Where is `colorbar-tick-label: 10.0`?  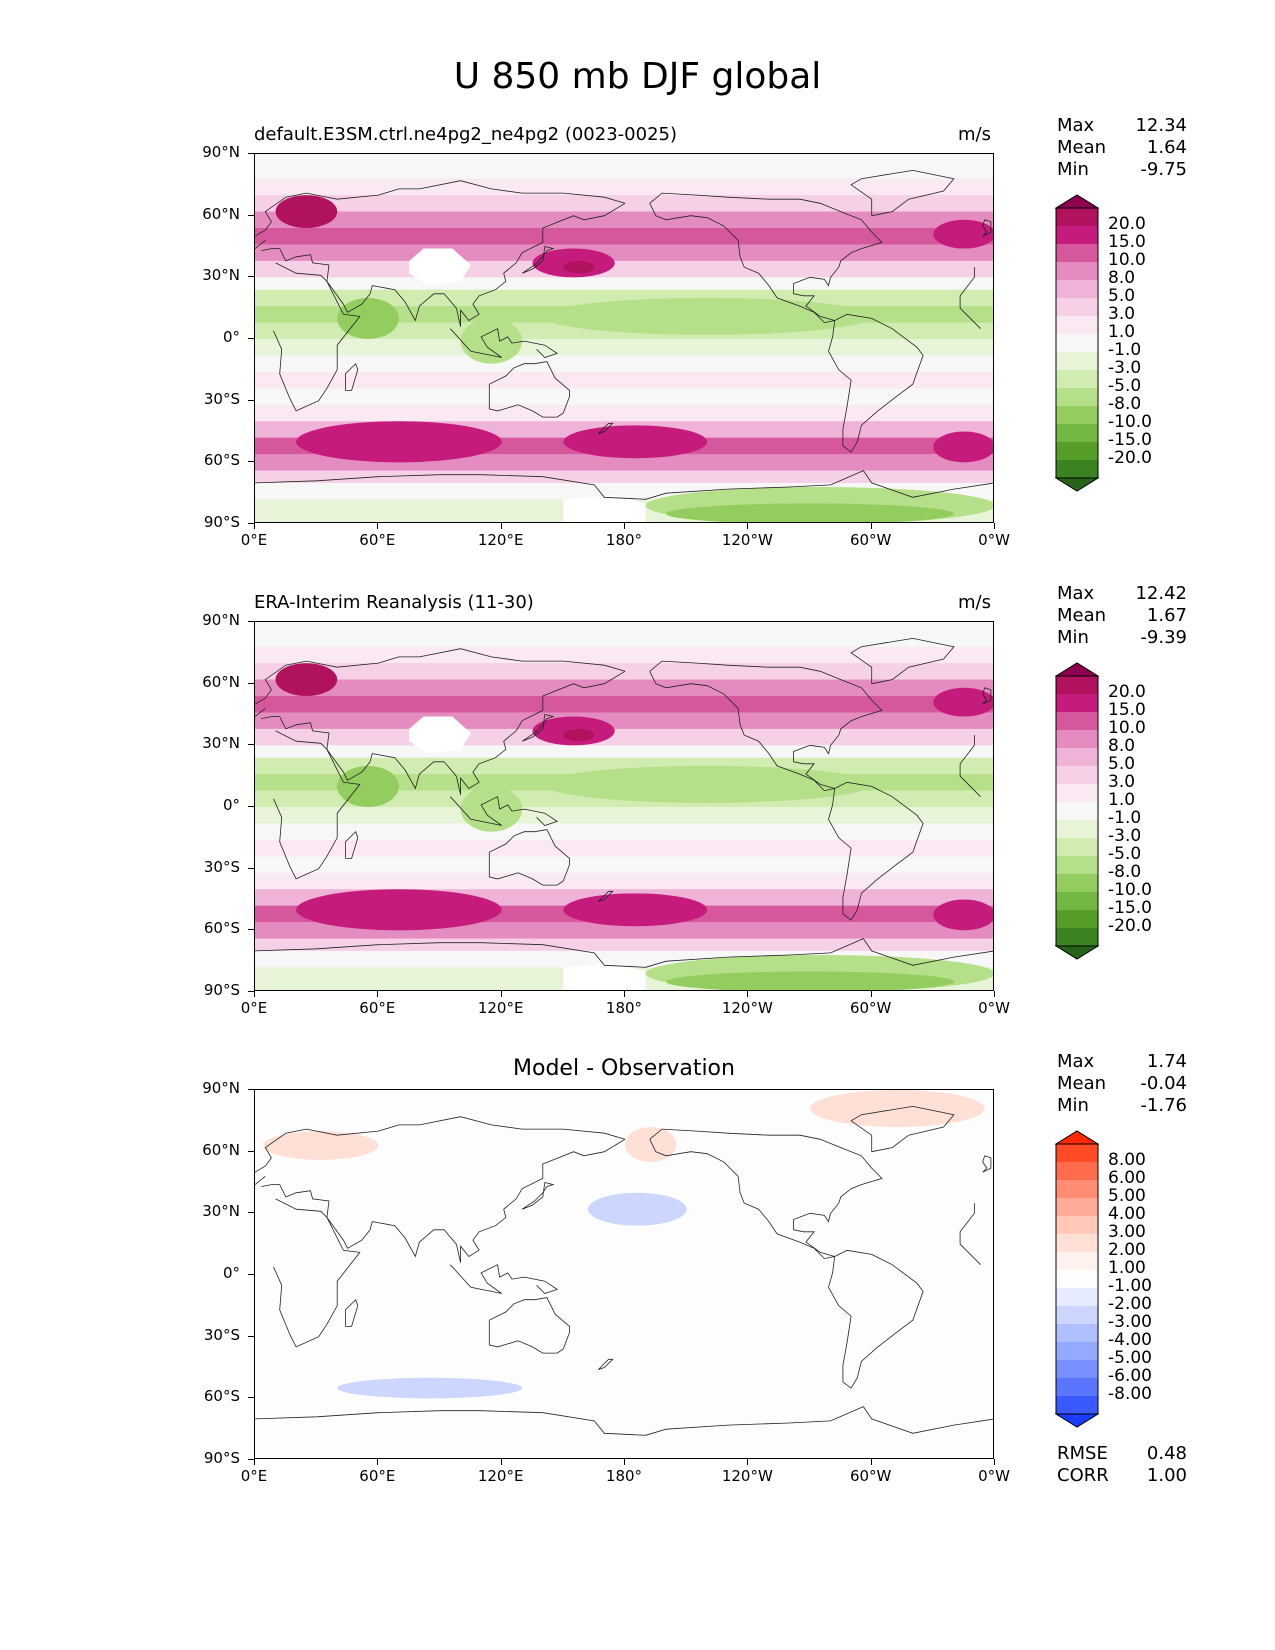 colorbar-tick-label: 10.0 is located at coordinates (1127, 728).